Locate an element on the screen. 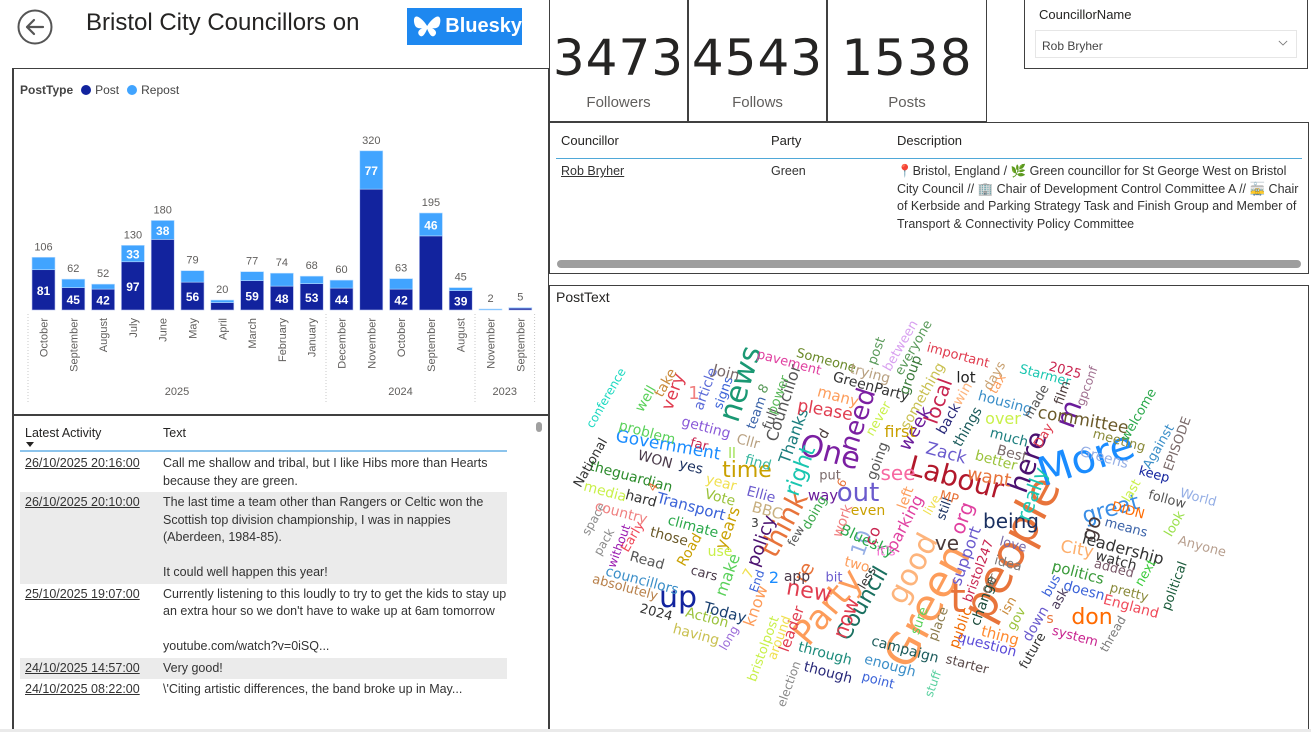 The image size is (1311, 732). column-header-text: Text is located at coordinates (174, 433).